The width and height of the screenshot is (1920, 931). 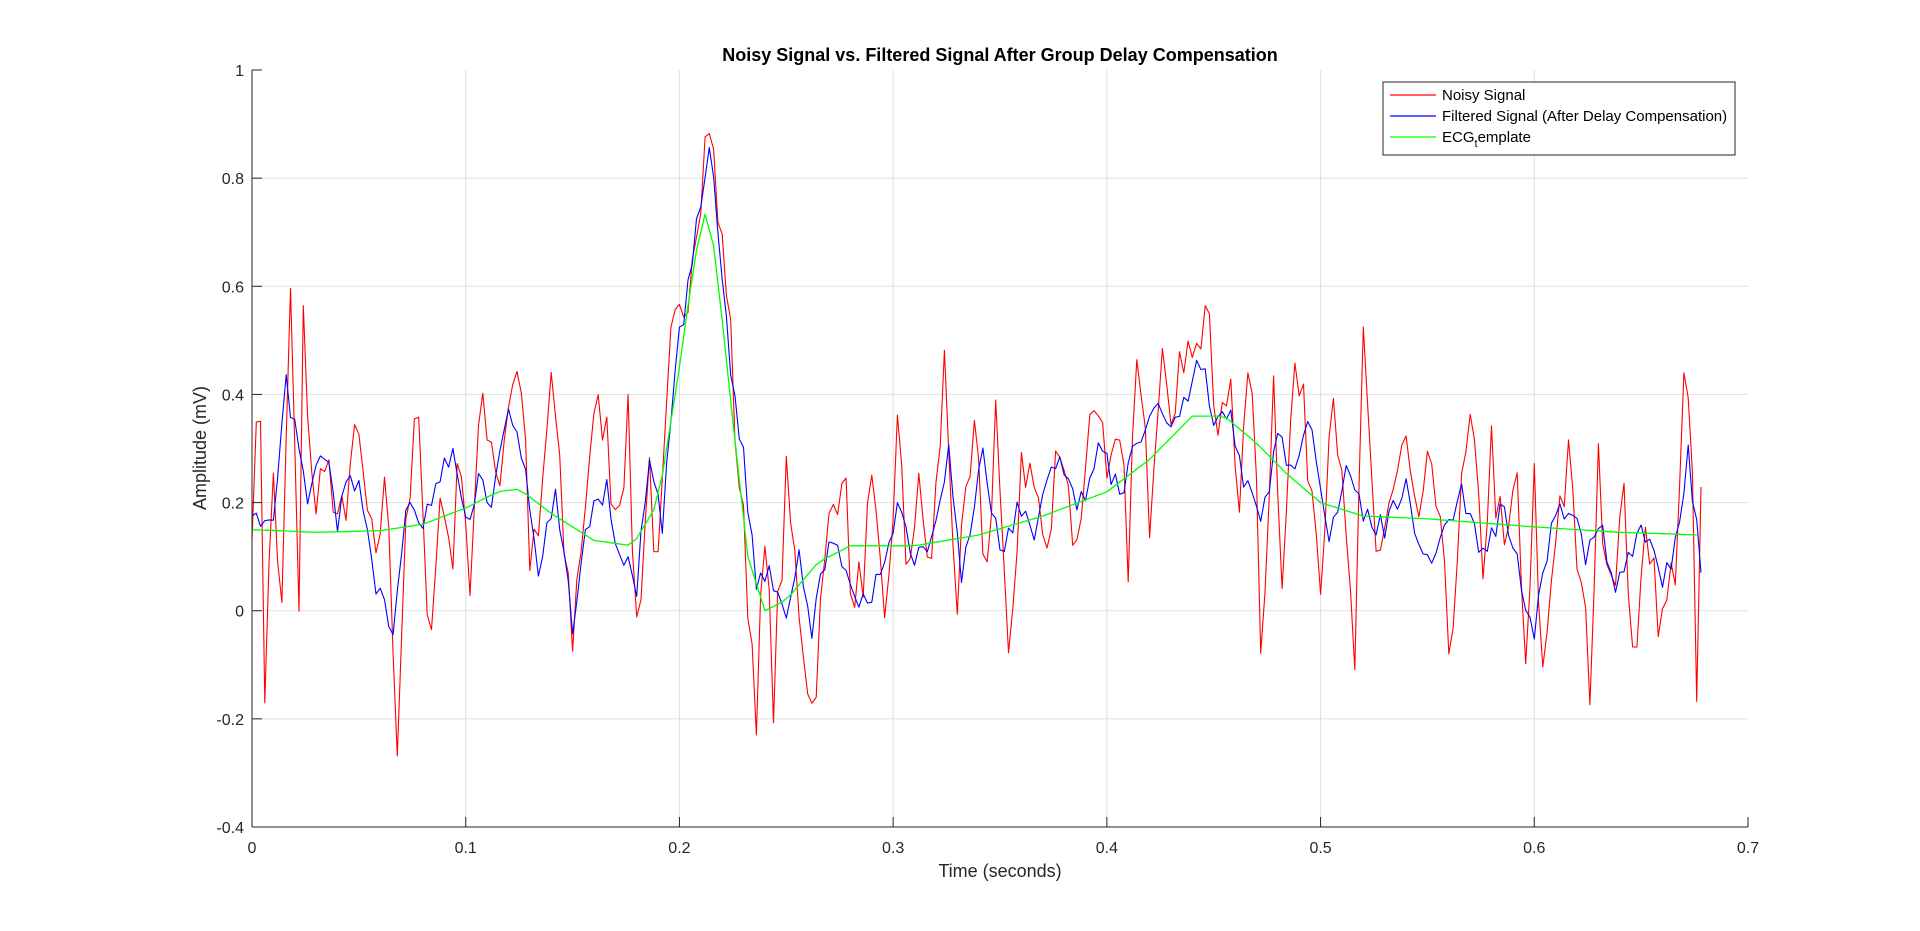 I want to click on x-tick-label: 0.3, so click(x=893, y=848).